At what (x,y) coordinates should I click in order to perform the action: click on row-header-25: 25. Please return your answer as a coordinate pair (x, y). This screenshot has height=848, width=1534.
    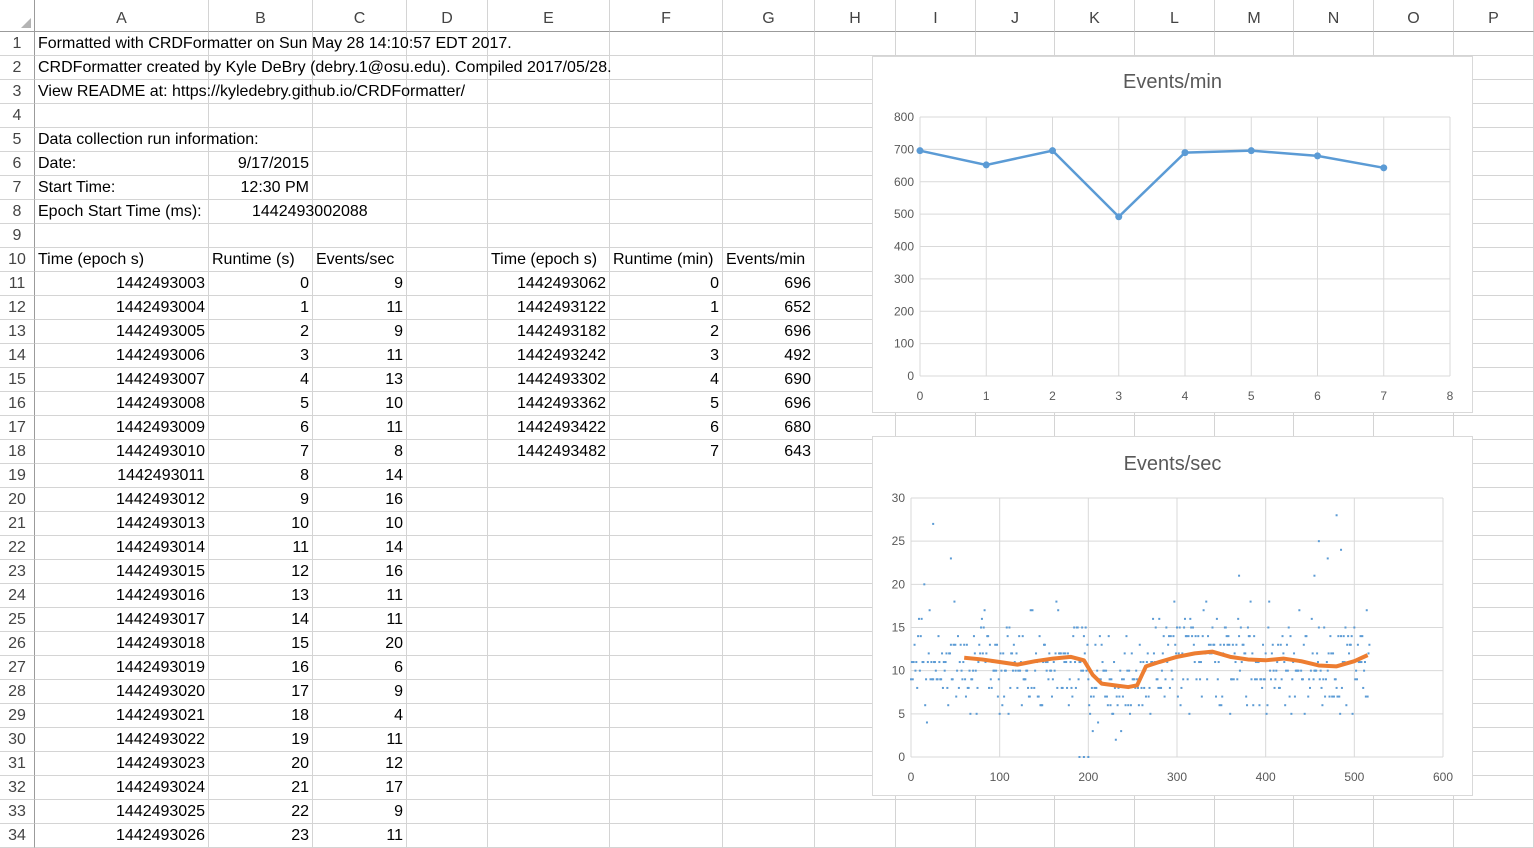
    Looking at the image, I should click on (17, 620).